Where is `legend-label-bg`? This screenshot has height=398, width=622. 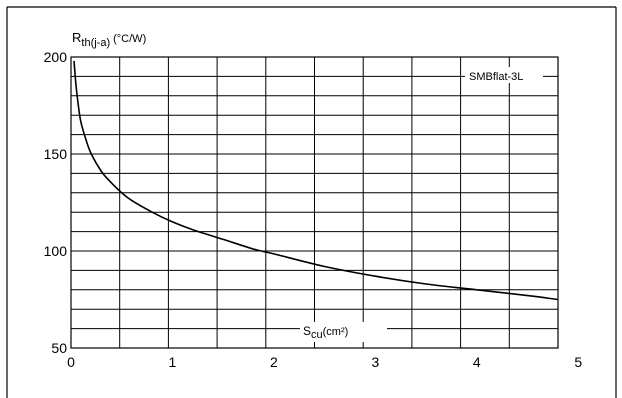
legend-label-bg is located at coordinates (504, 75).